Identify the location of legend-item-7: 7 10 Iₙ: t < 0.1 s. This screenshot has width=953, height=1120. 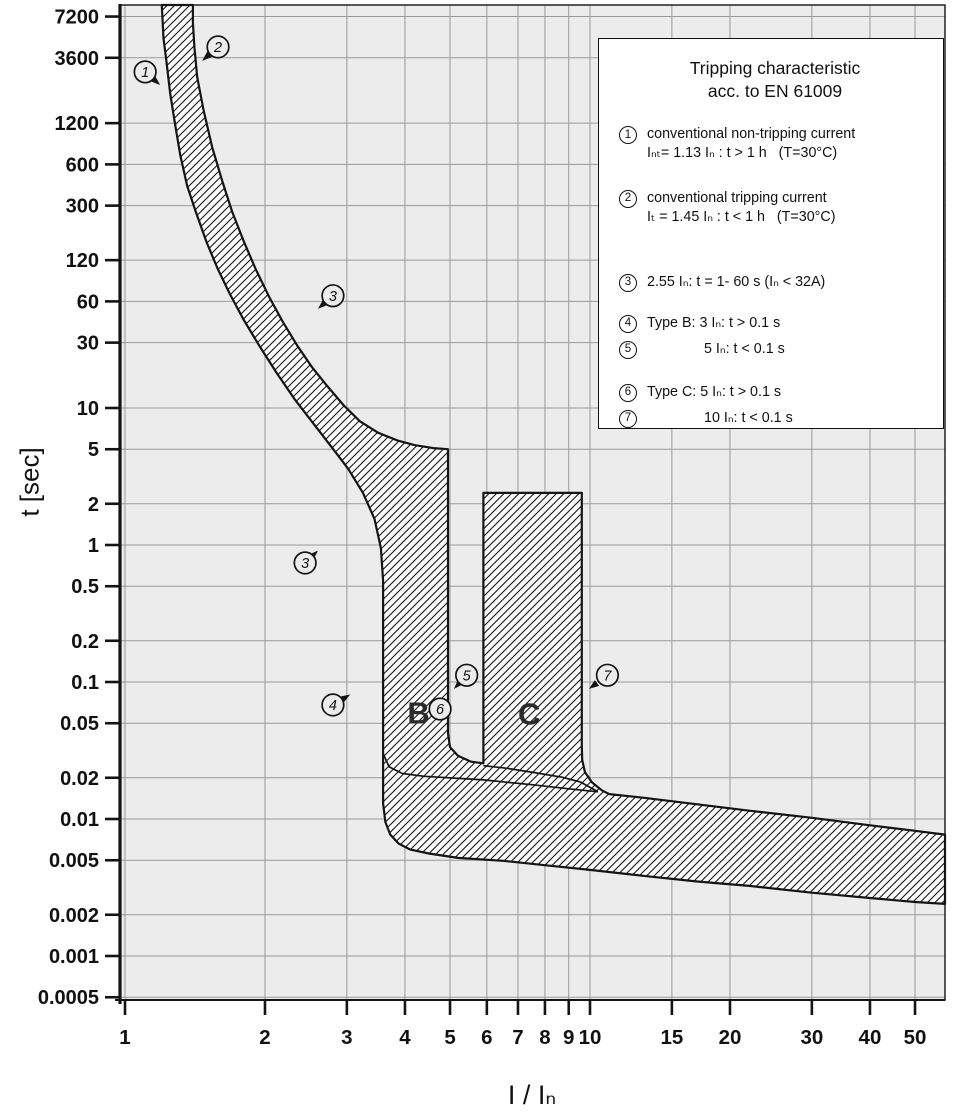
(775, 418).